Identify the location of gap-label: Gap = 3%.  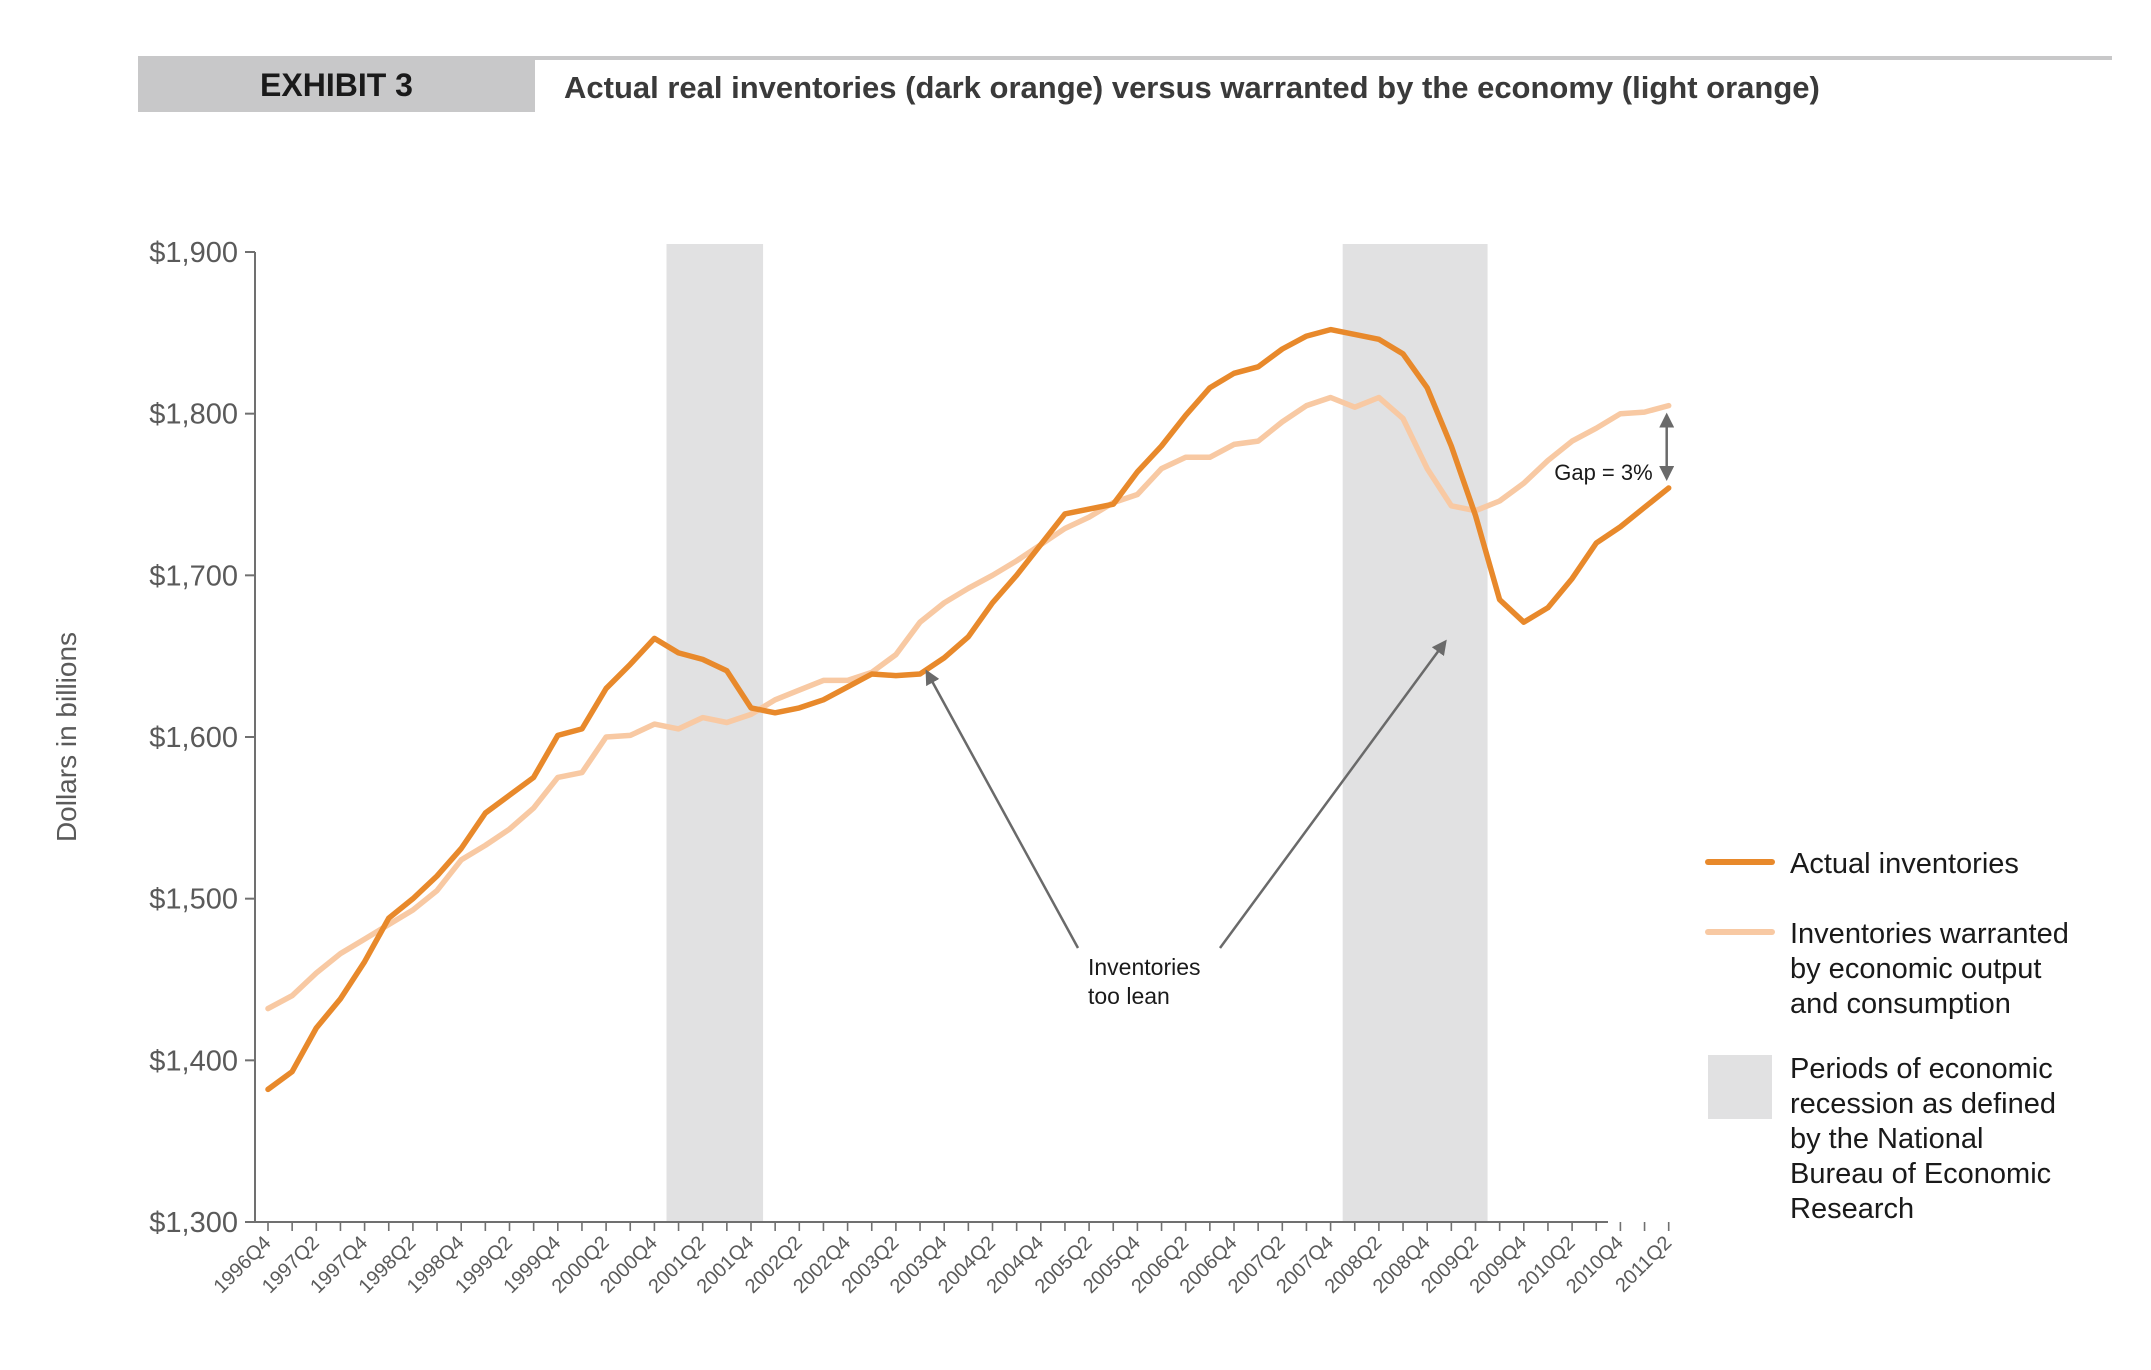
(1603, 472).